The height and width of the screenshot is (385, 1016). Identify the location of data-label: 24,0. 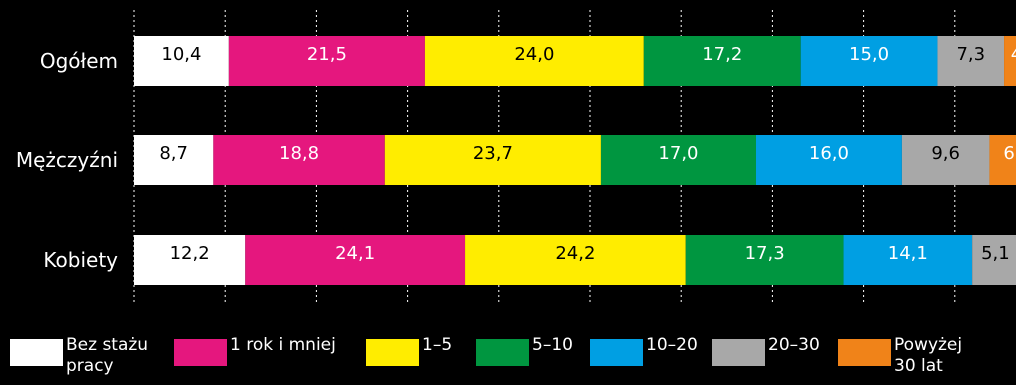
(534, 54).